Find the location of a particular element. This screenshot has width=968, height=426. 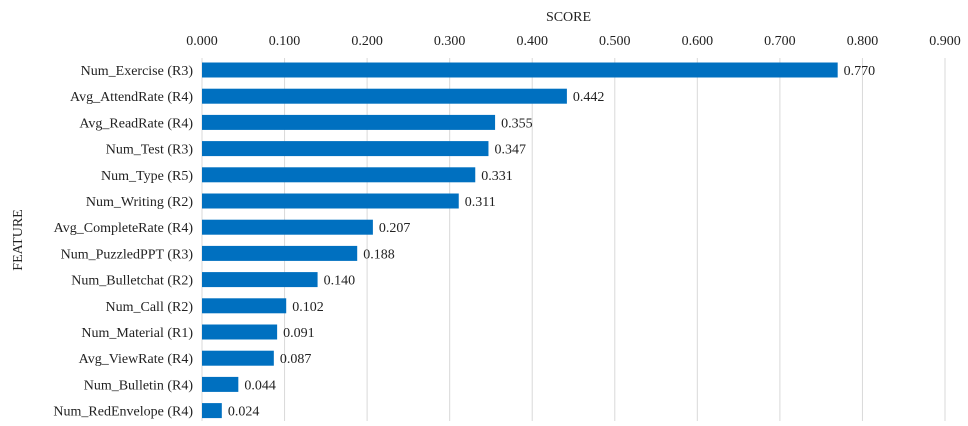

x-tick-label: 0.700 is located at coordinates (780, 41).